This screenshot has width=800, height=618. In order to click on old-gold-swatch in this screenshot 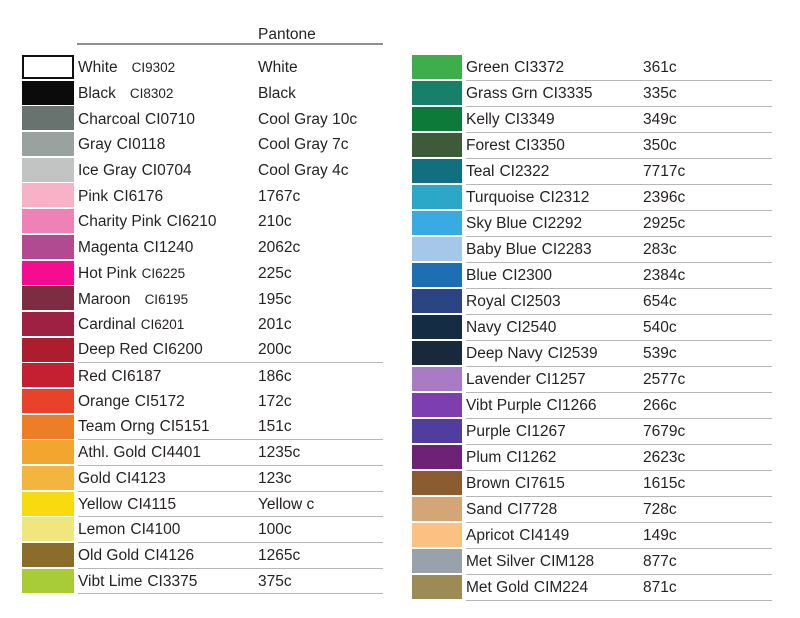, I will do `click(48, 555)`.